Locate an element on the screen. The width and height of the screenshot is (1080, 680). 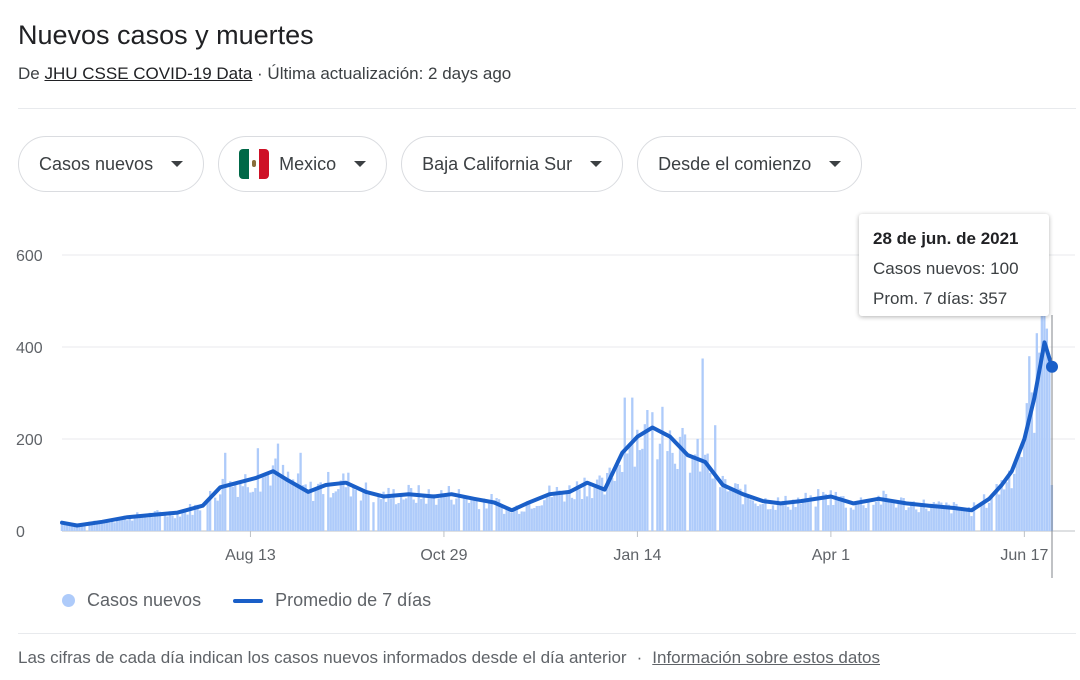
footer-divider is located at coordinates (547, 633).